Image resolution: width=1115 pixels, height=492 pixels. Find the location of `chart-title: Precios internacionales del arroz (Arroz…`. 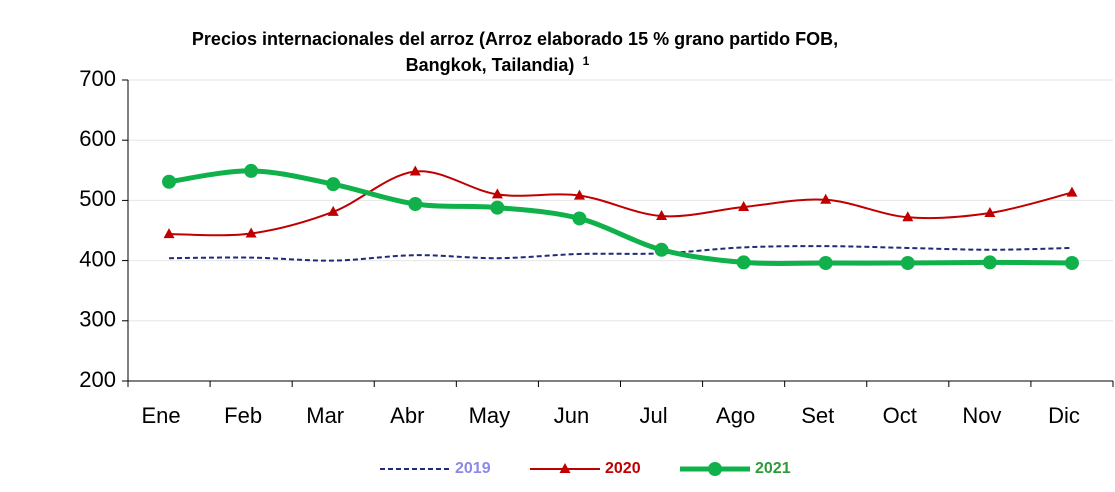

chart-title: Precios internacionales del arroz (Arroz… is located at coordinates (515, 39).